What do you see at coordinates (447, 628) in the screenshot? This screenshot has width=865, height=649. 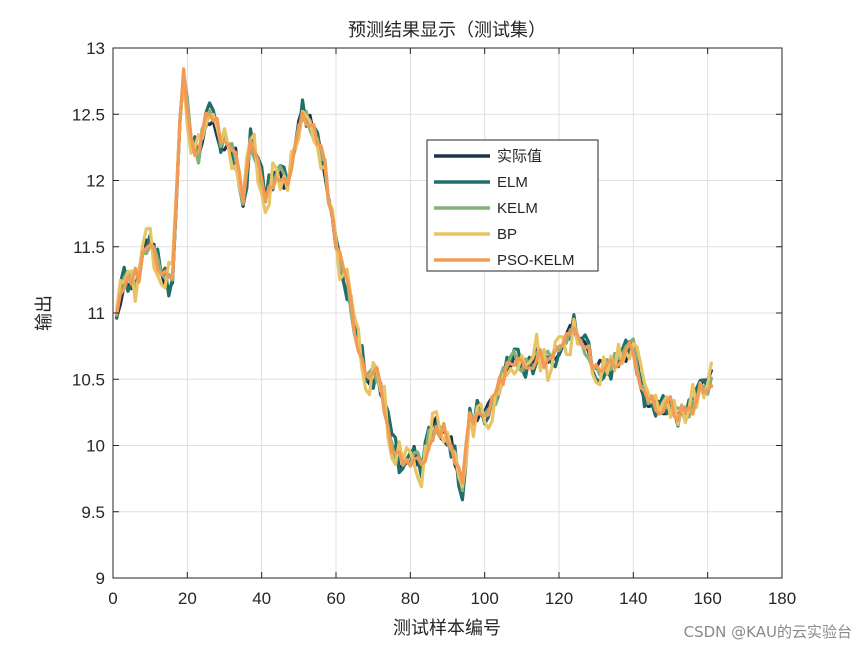 I see `x-axis-label: 测试样本编号` at bounding box center [447, 628].